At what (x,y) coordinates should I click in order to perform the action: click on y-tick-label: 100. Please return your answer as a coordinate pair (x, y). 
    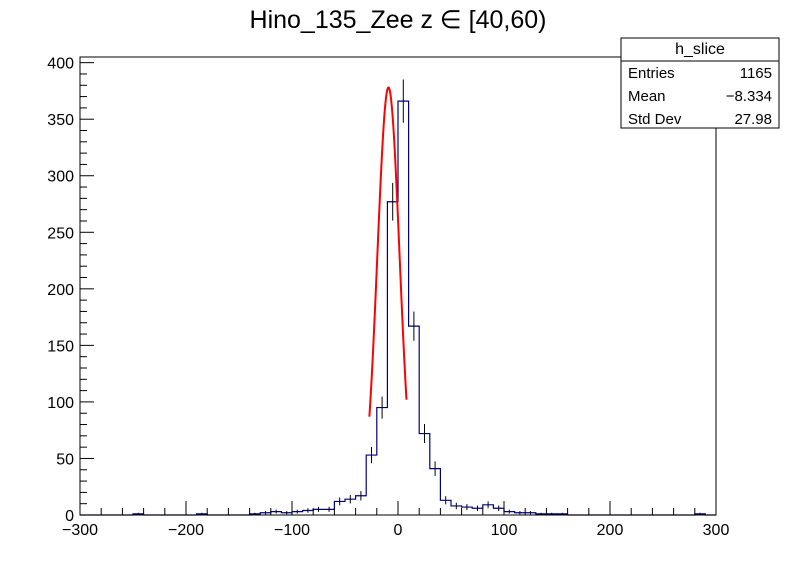
    Looking at the image, I should click on (60, 403).